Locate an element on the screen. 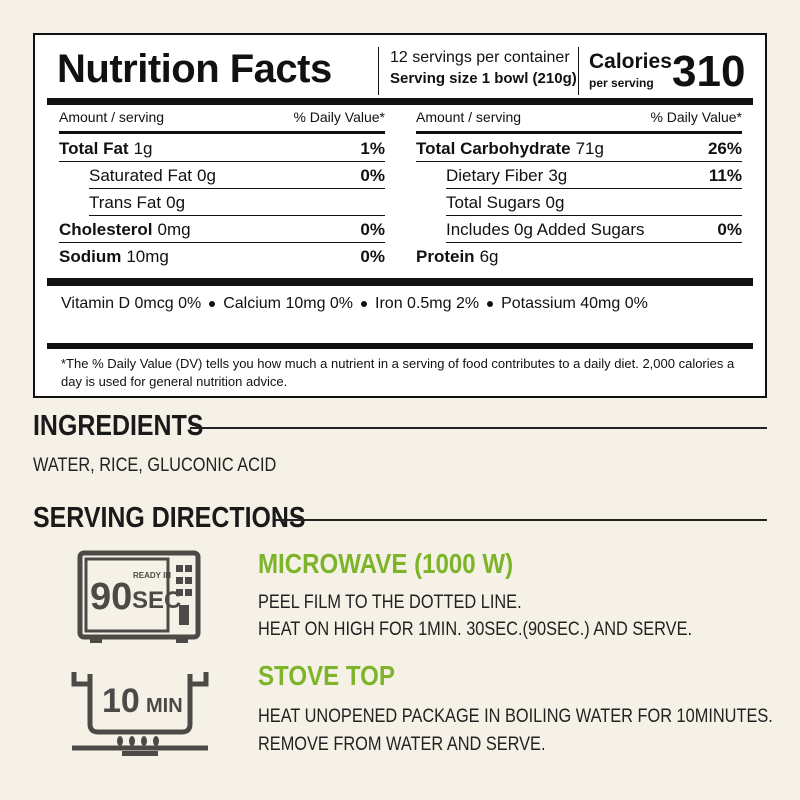  nutrient-name: Total Fat is located at coordinates (94, 148).